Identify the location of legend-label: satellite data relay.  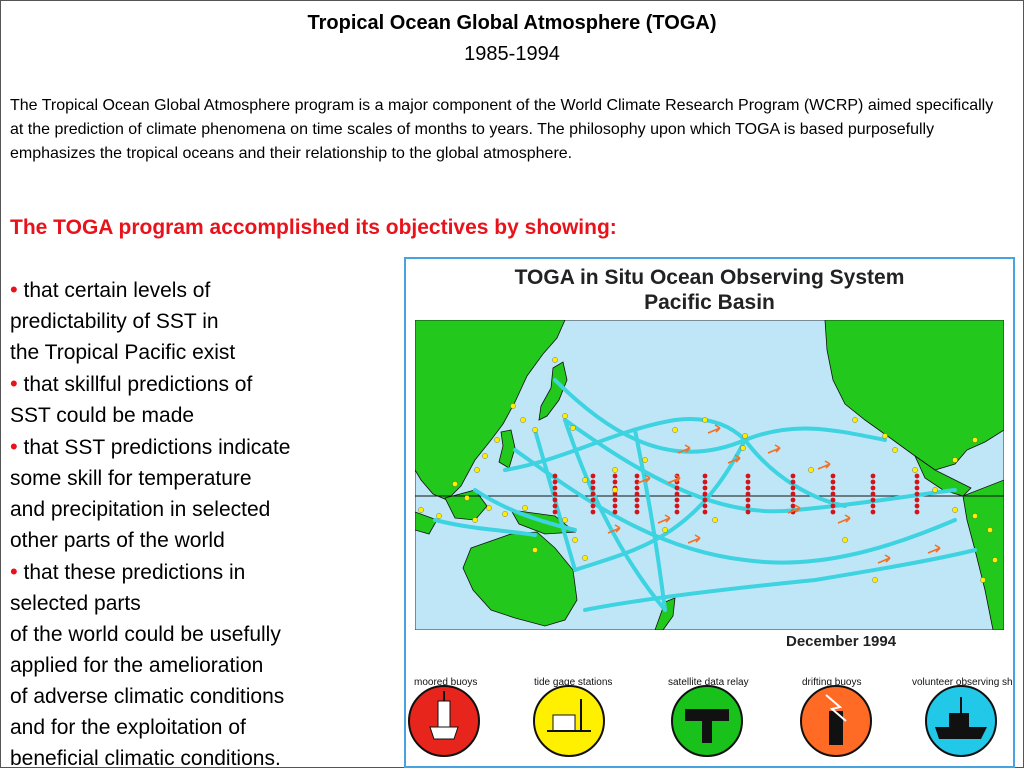
(708, 682).